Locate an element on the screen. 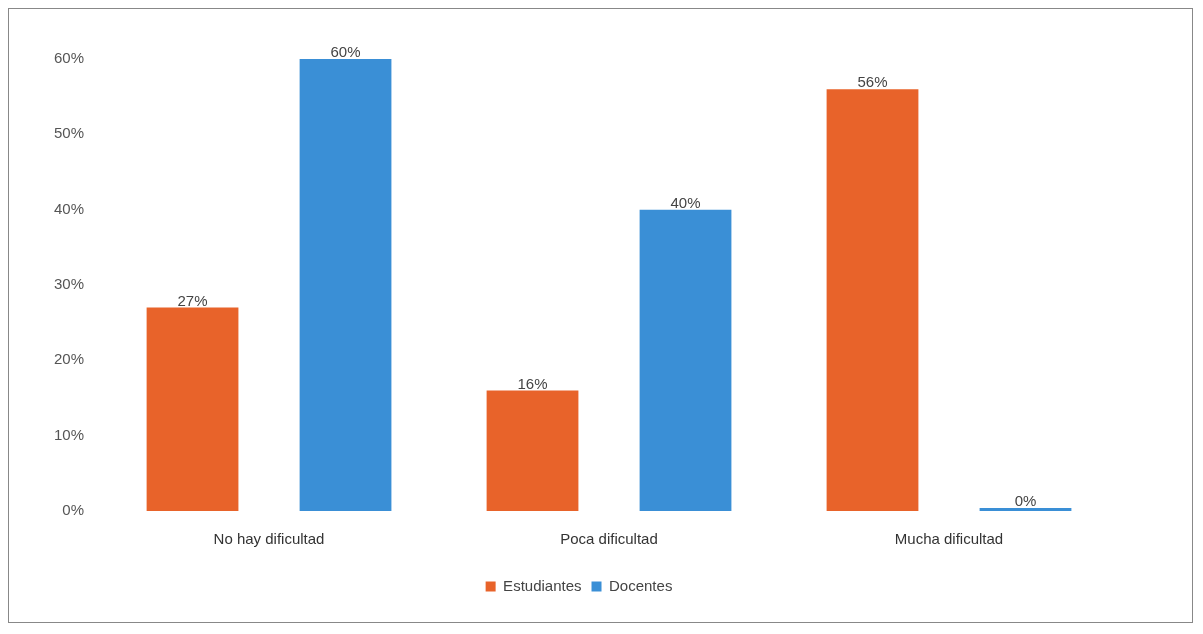 This screenshot has width=1203, height=634. legend-label: Docentes is located at coordinates (641, 585).